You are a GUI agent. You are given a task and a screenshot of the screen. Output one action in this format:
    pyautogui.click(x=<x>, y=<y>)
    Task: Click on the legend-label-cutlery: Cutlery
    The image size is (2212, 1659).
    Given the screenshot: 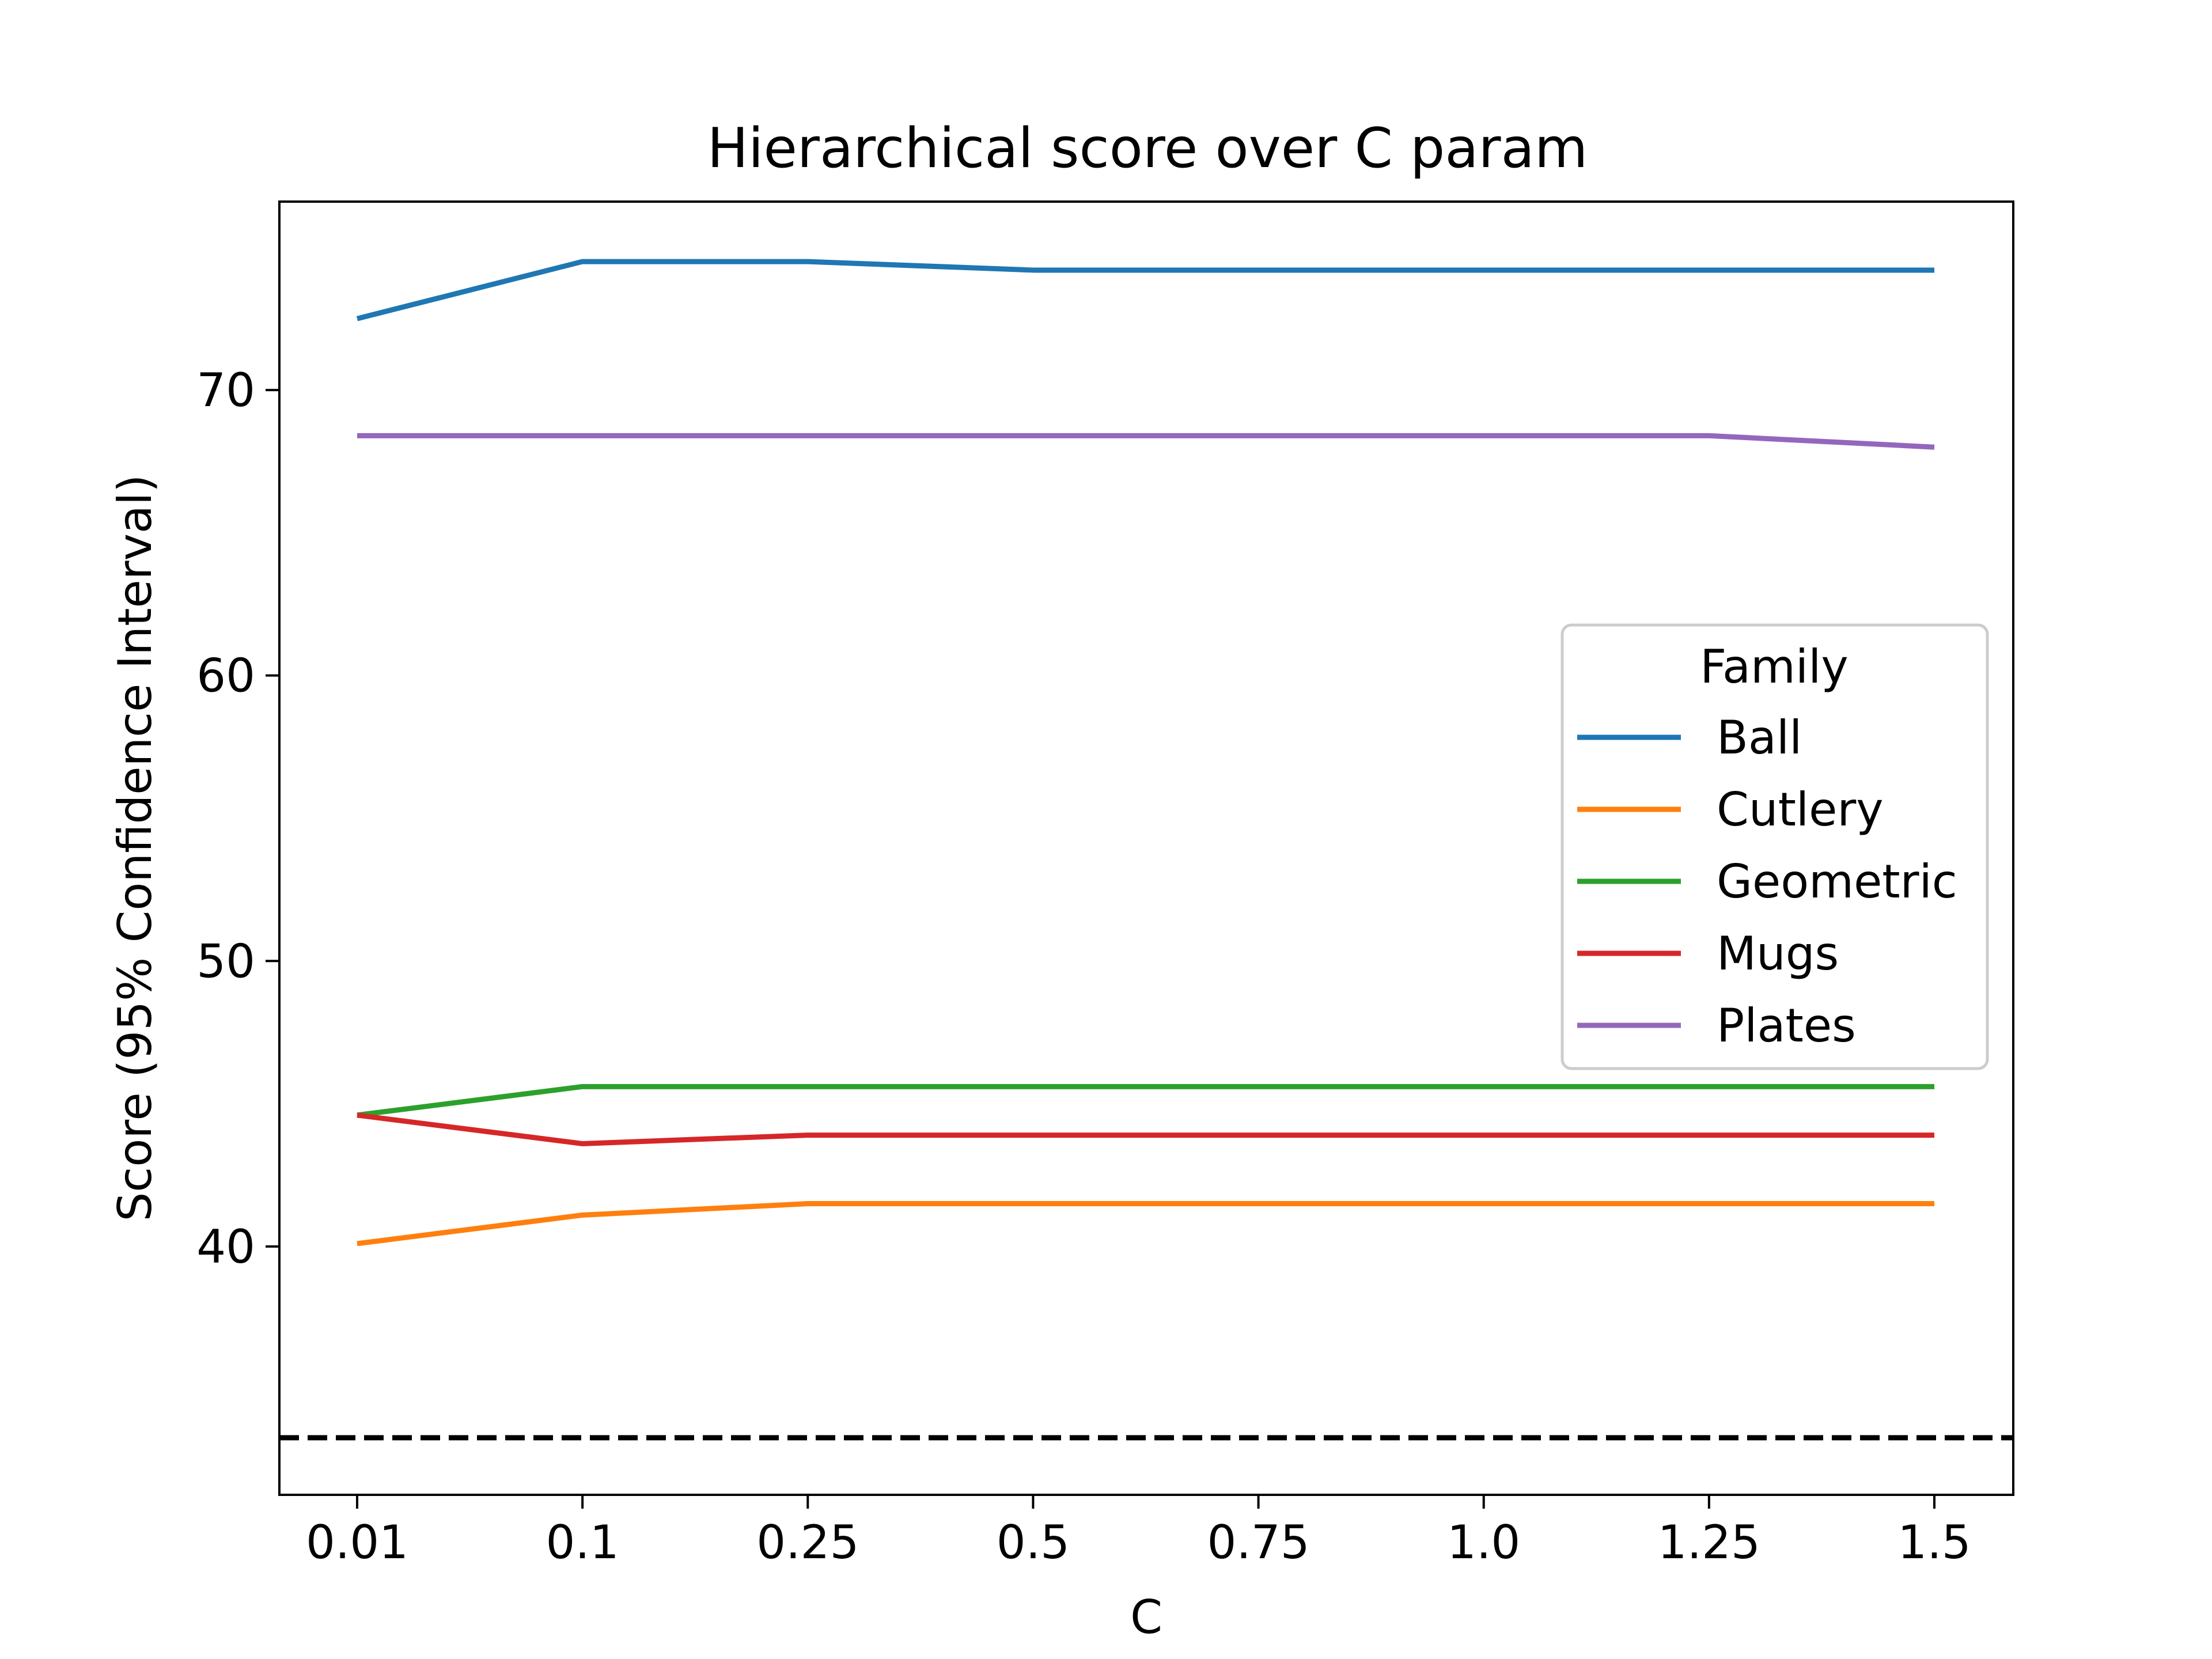 What is the action you would take?
    pyautogui.click(x=1800, y=809)
    